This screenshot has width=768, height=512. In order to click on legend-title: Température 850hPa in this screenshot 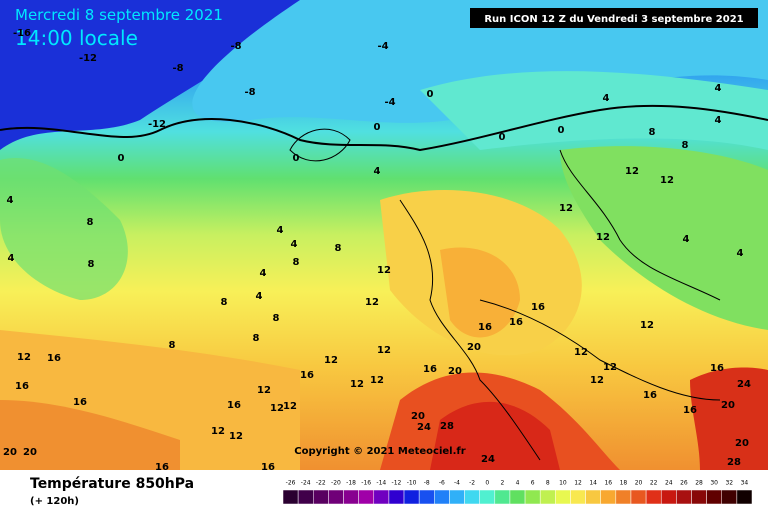, I will do `click(112, 484)`.